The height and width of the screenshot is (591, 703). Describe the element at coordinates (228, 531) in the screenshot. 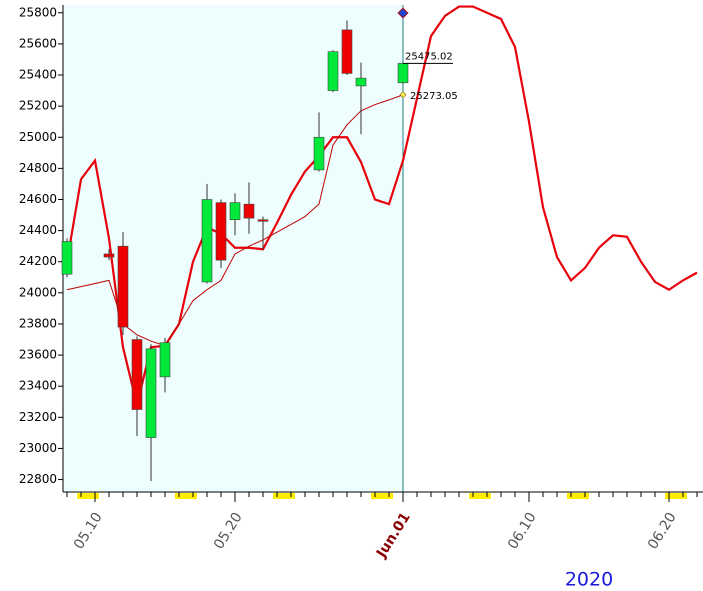

I see `x-tick-label: 05.20` at that location.